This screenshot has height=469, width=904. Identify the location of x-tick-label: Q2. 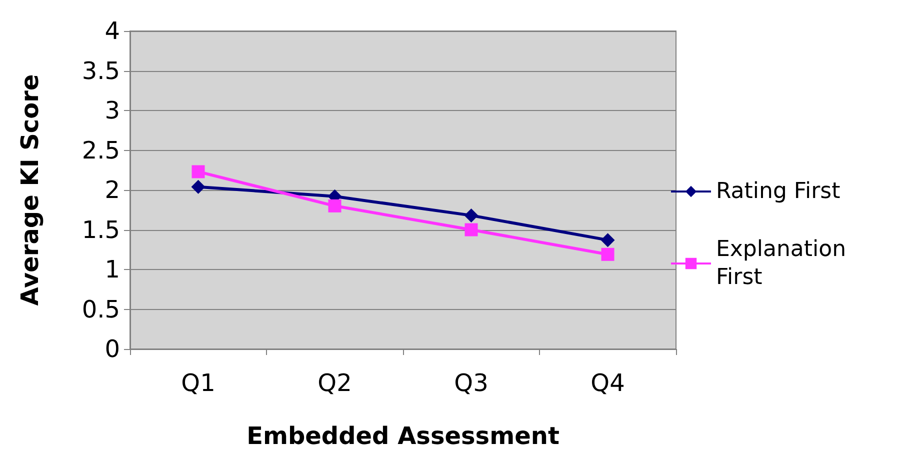
(335, 383).